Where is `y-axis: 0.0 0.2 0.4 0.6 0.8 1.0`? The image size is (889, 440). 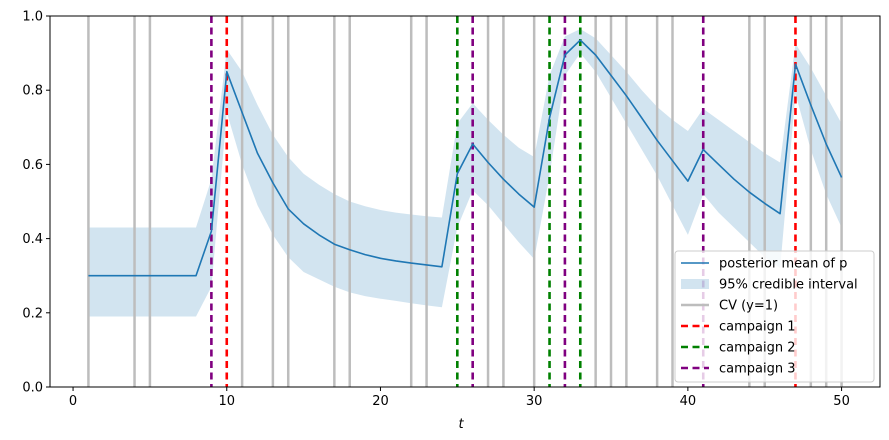 y-axis: 0.0 0.2 0.4 0.6 0.8 1.0 is located at coordinates (36, 203).